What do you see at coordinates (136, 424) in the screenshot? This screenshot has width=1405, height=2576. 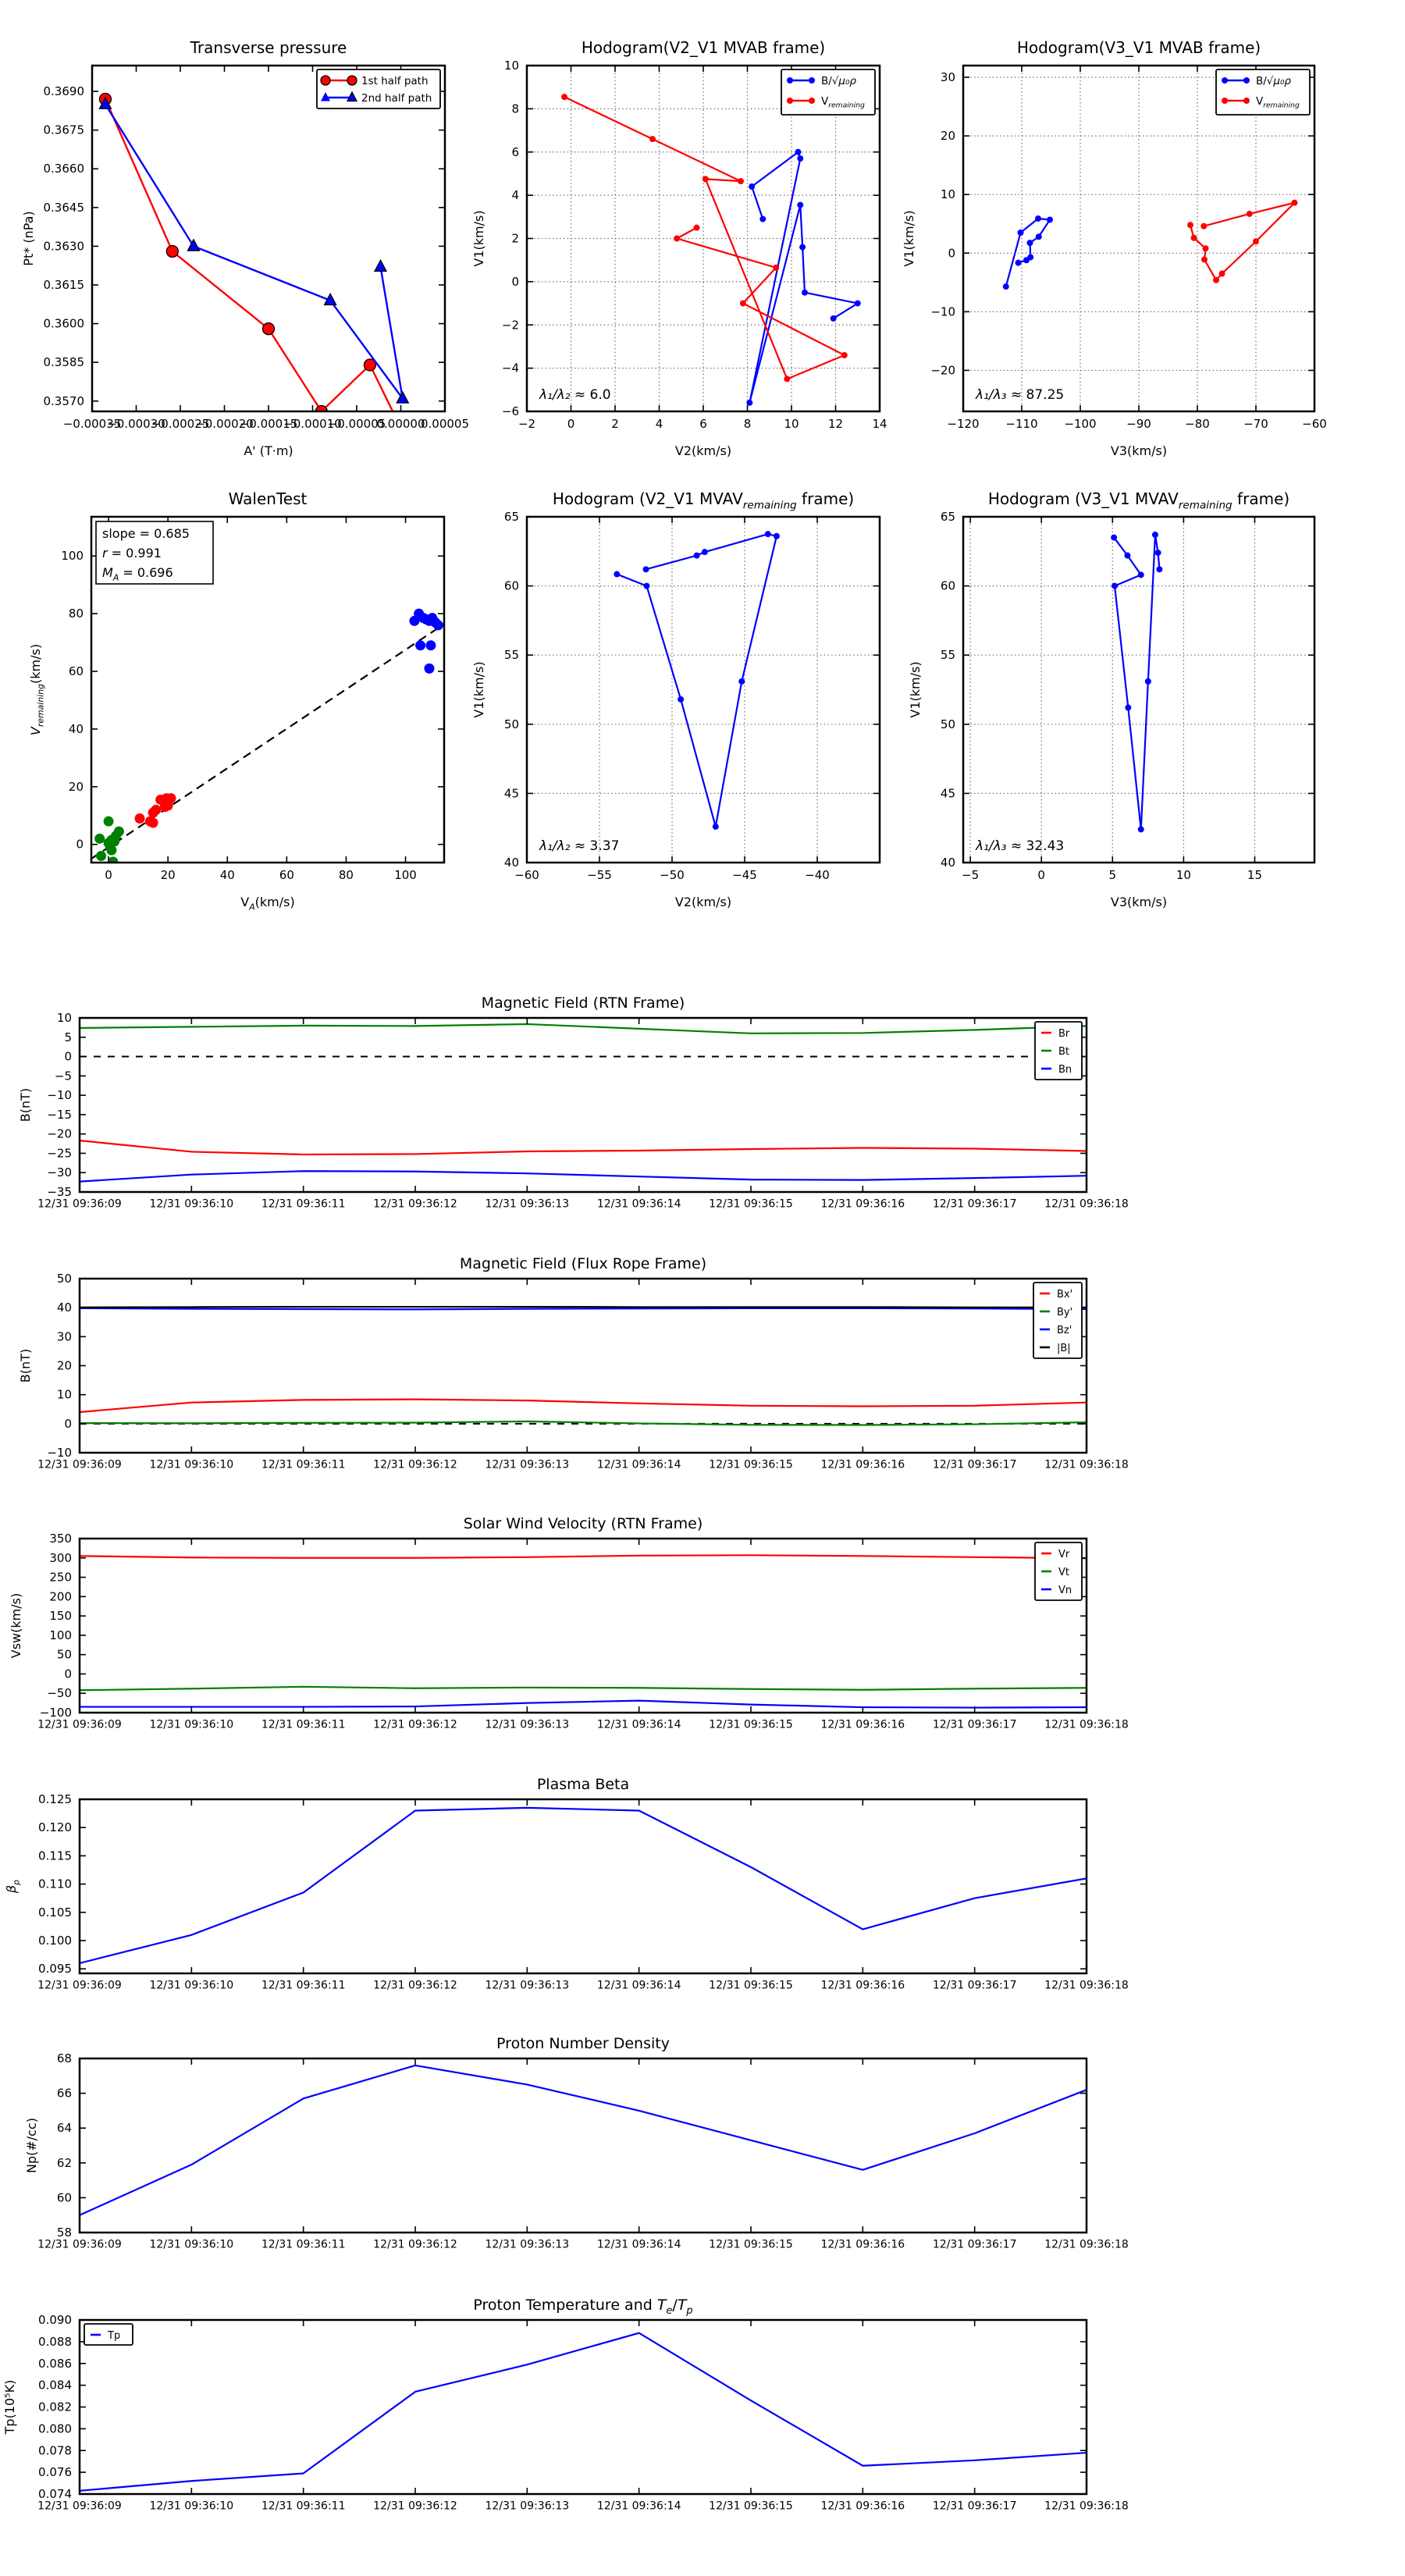 I see `svg-text: −0.00030` at bounding box center [136, 424].